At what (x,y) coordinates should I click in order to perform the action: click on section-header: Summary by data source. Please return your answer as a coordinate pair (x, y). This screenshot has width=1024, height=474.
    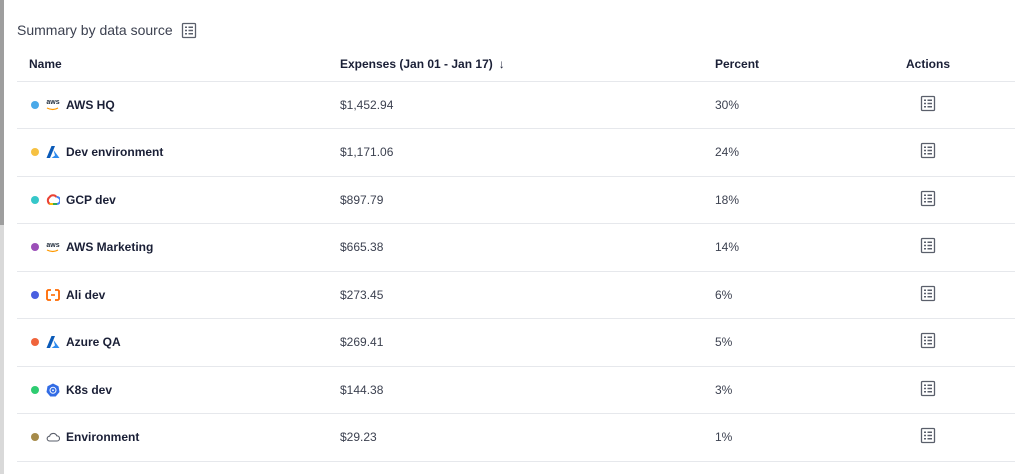
    Looking at the image, I should click on (107, 30).